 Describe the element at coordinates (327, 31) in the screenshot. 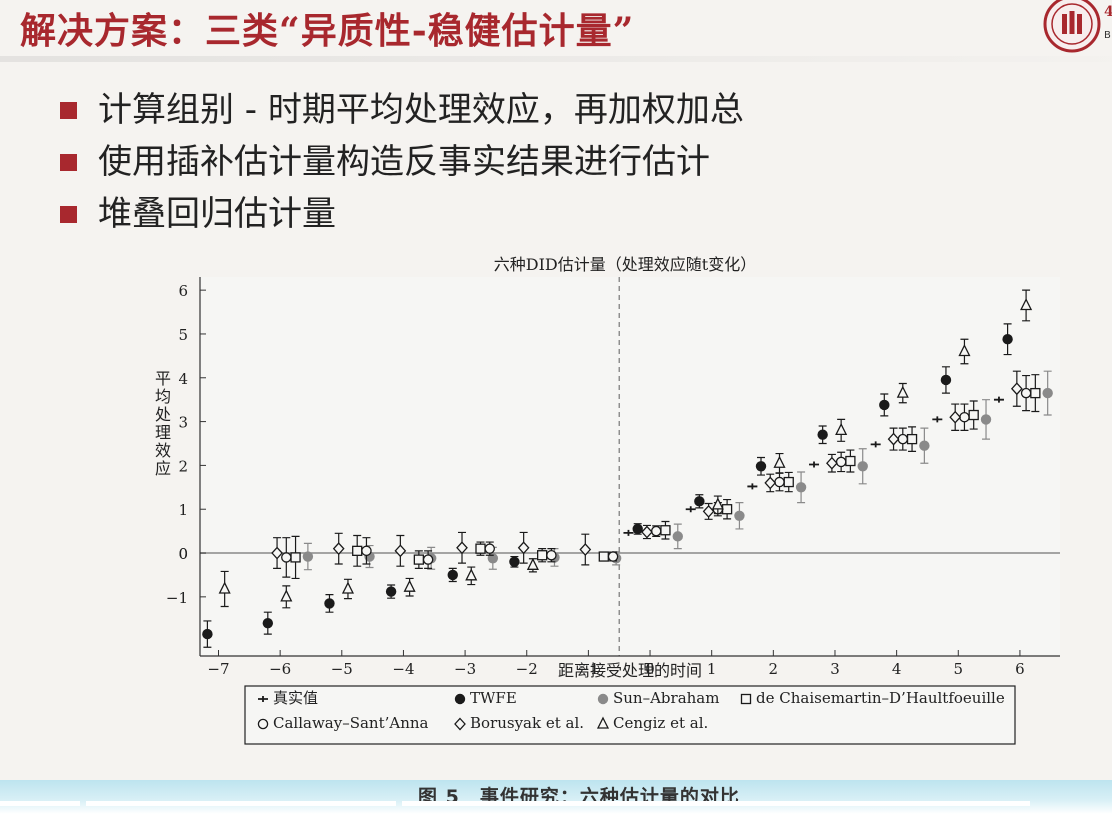

I see `slide-title: 解决方案：三类“异质性-稳健估计量”` at that location.